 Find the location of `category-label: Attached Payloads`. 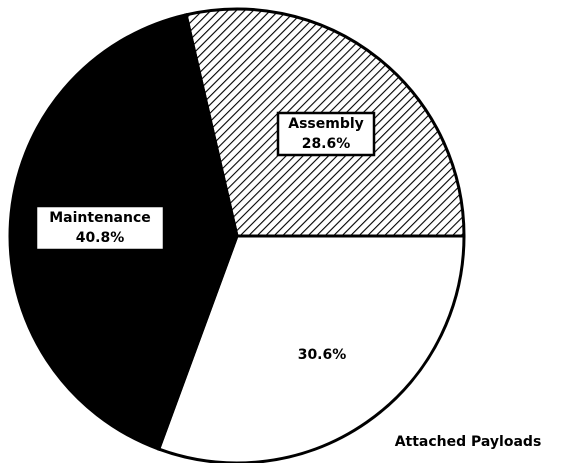

category-label: Attached Payloads is located at coordinates (468, 442).